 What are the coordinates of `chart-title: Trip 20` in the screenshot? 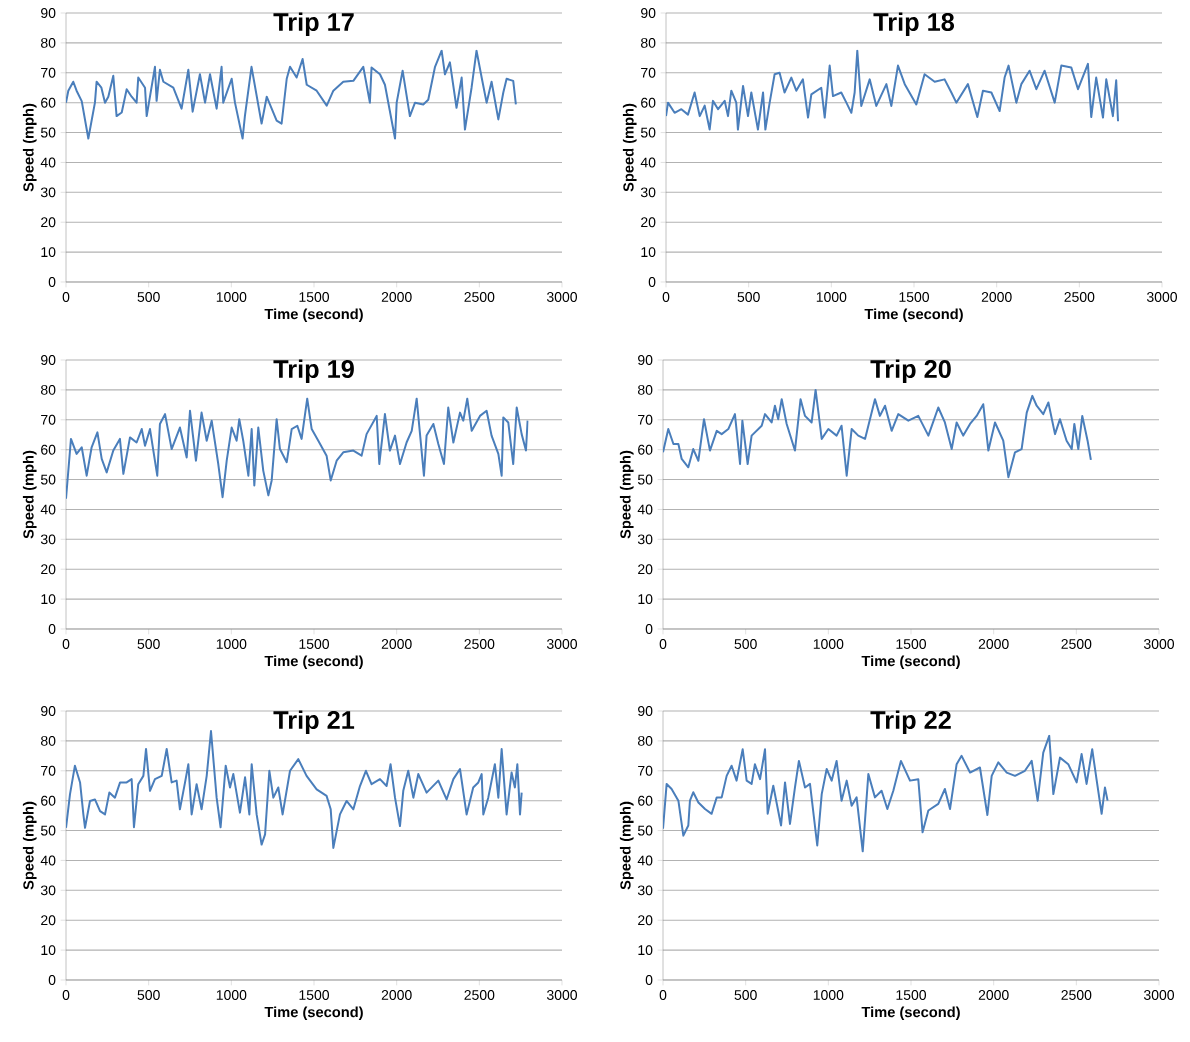 It's located at (910, 371).